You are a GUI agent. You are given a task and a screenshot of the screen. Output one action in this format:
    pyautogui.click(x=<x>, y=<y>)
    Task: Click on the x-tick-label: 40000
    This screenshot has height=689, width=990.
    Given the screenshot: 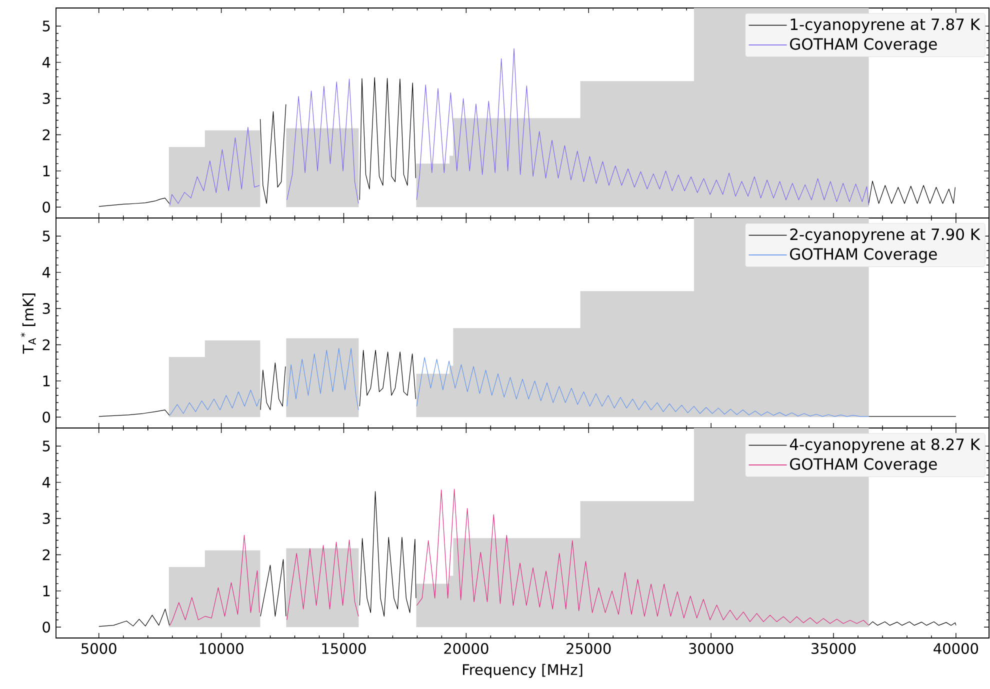 What is the action you would take?
    pyautogui.click(x=956, y=648)
    